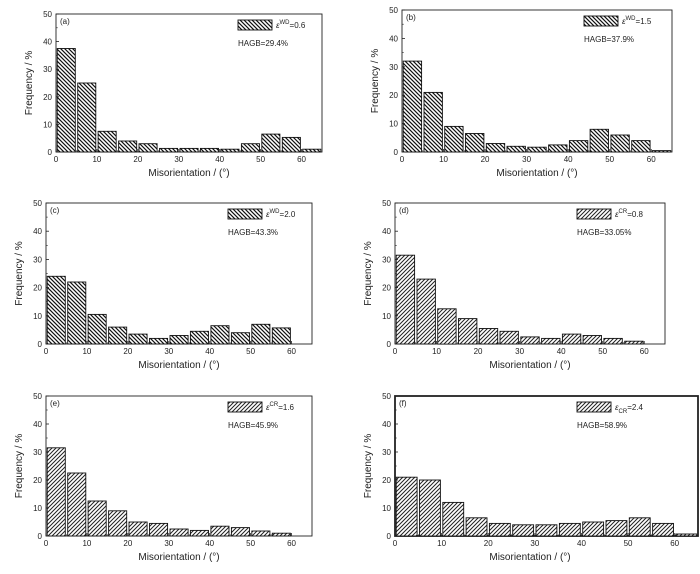 The image size is (700, 574). I want to click on legend-label: εWD=2.0, so click(281, 214).